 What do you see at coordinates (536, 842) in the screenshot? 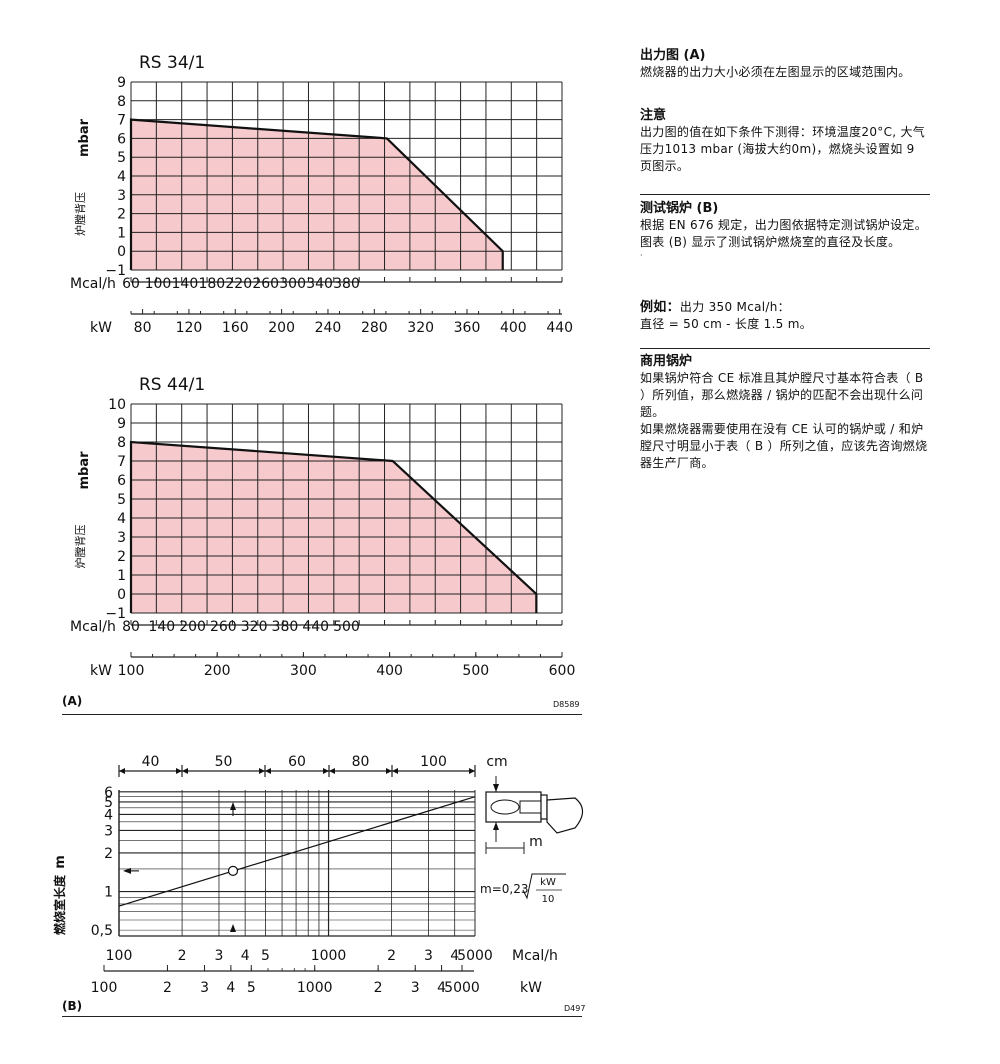
I see `length-label: m` at bounding box center [536, 842].